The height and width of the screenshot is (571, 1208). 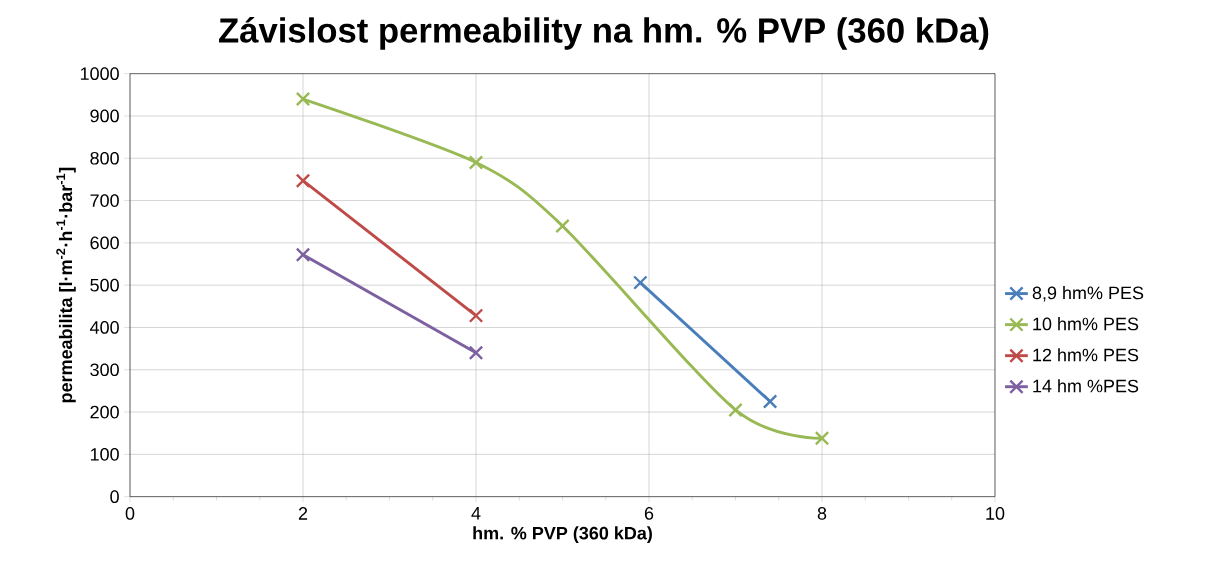 What do you see at coordinates (104, 285) in the screenshot?
I see `y-tick-label: 500` at bounding box center [104, 285].